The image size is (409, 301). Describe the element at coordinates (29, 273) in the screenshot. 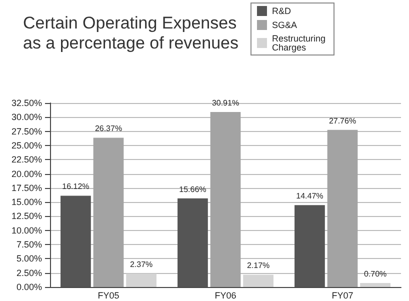

I see `y-tick-label: 2.50%` at that location.